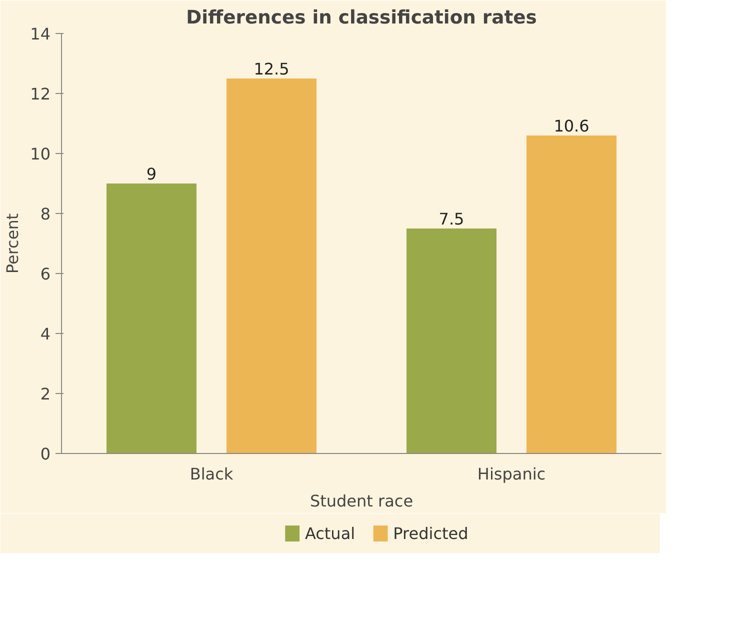  I want to click on x-tick-label: Black, so click(212, 474).